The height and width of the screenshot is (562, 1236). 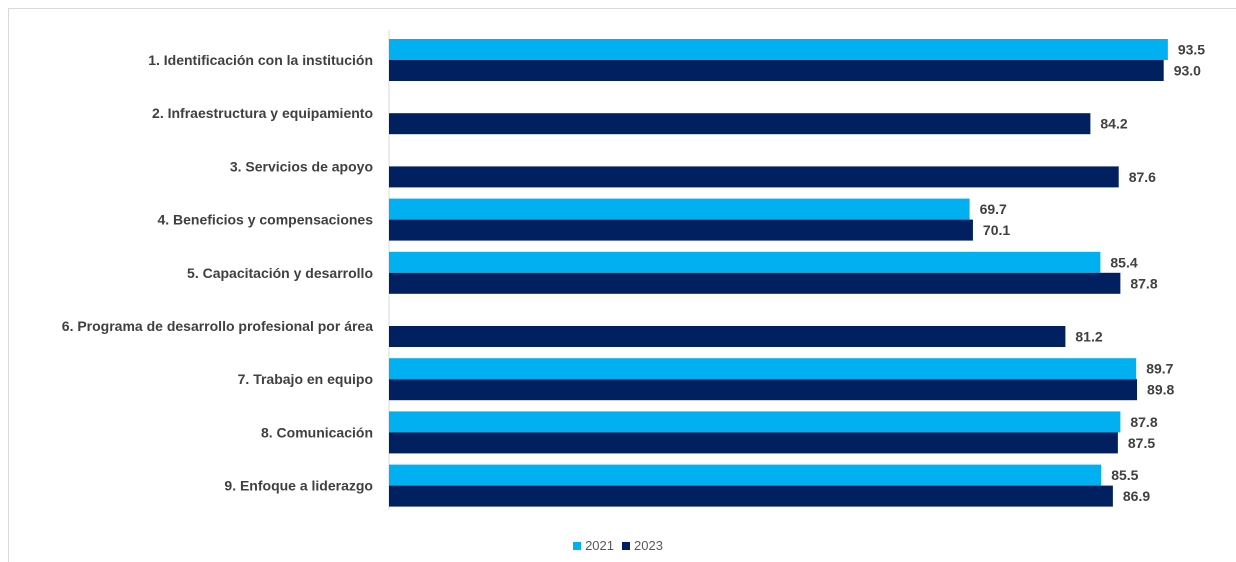 I want to click on data-label-2021: 85.5, so click(x=1124, y=475).